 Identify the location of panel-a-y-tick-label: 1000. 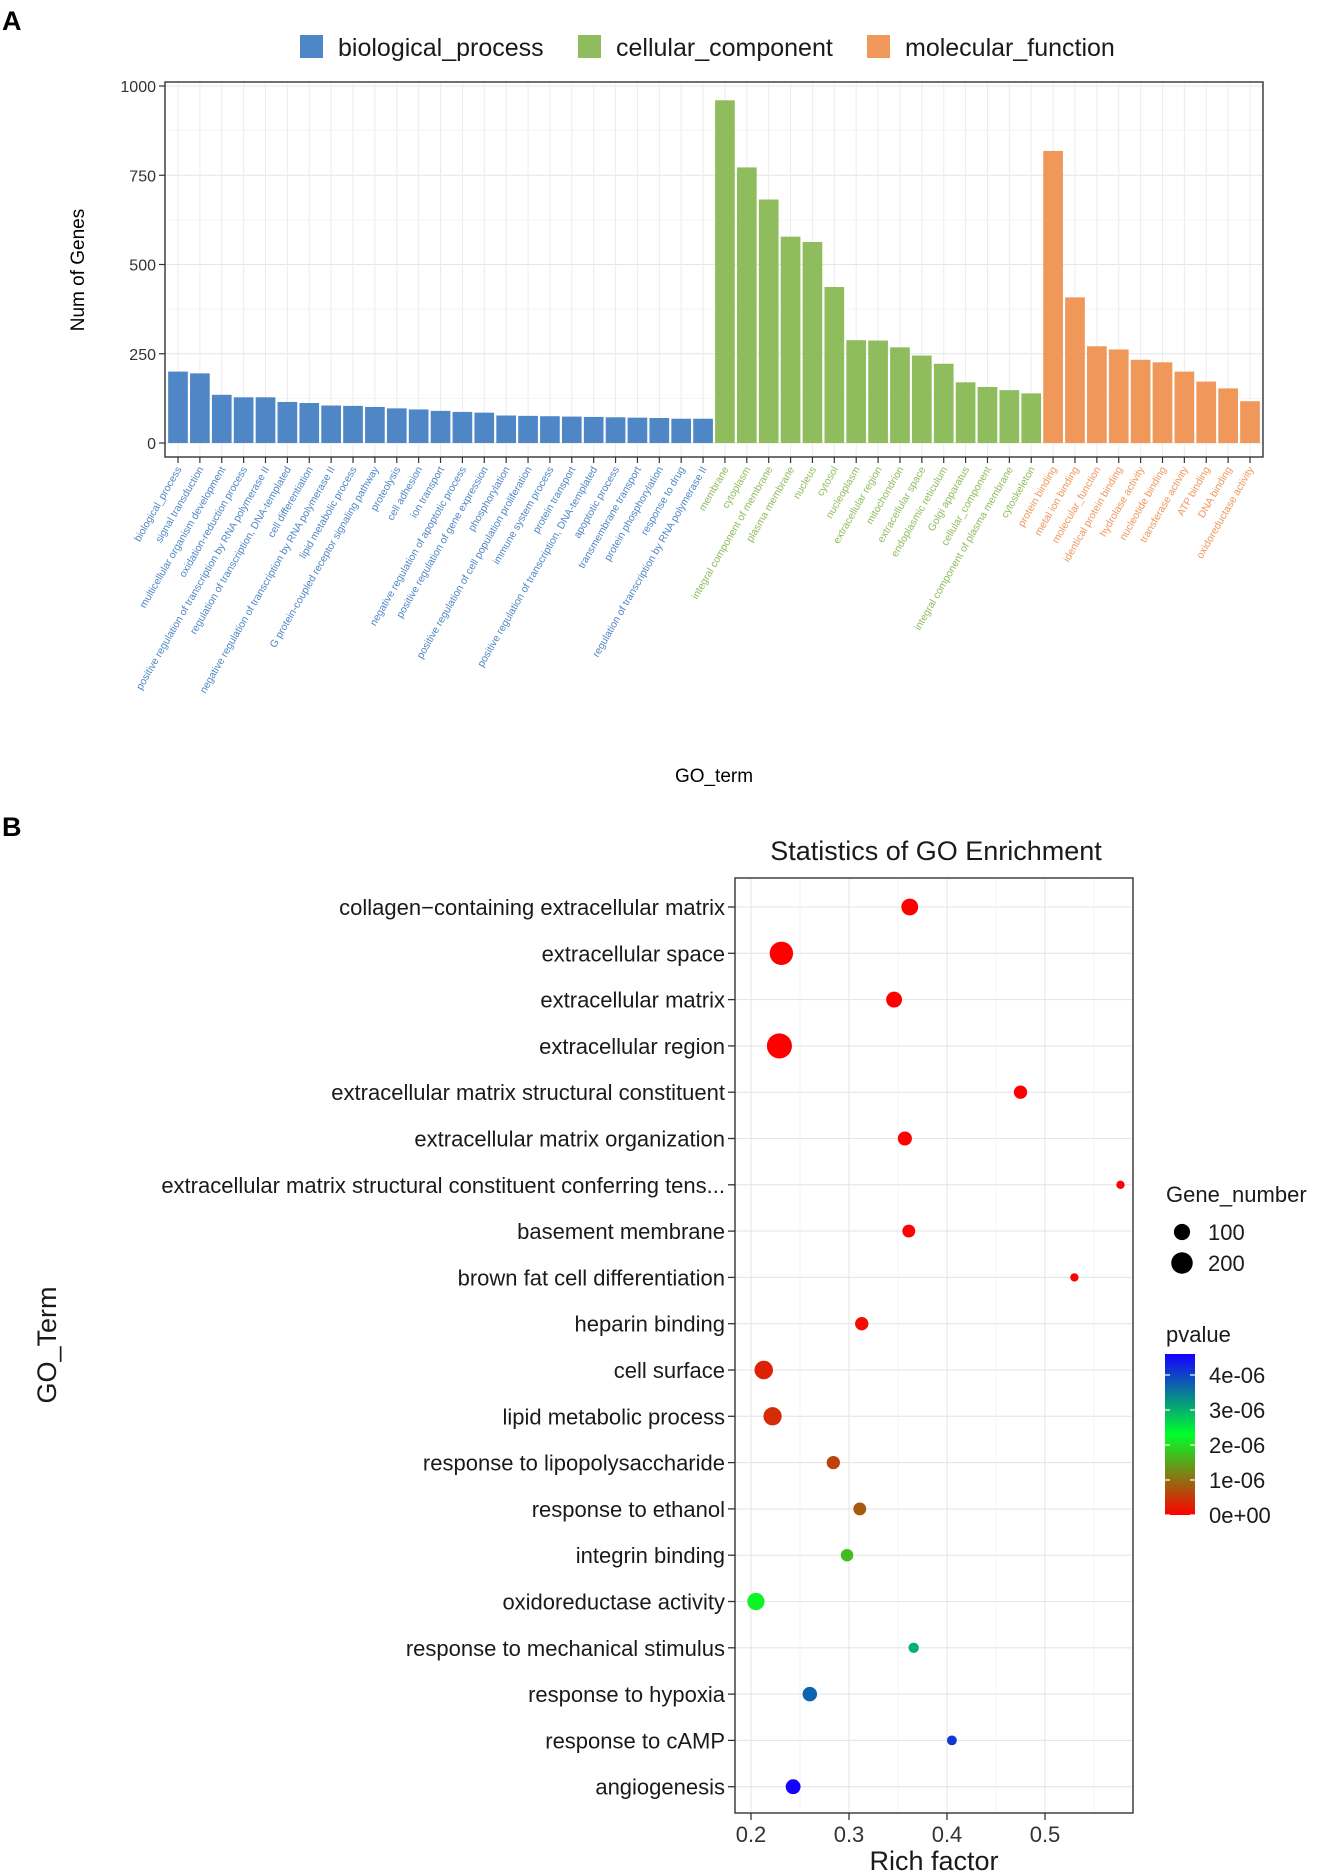
(138, 87).